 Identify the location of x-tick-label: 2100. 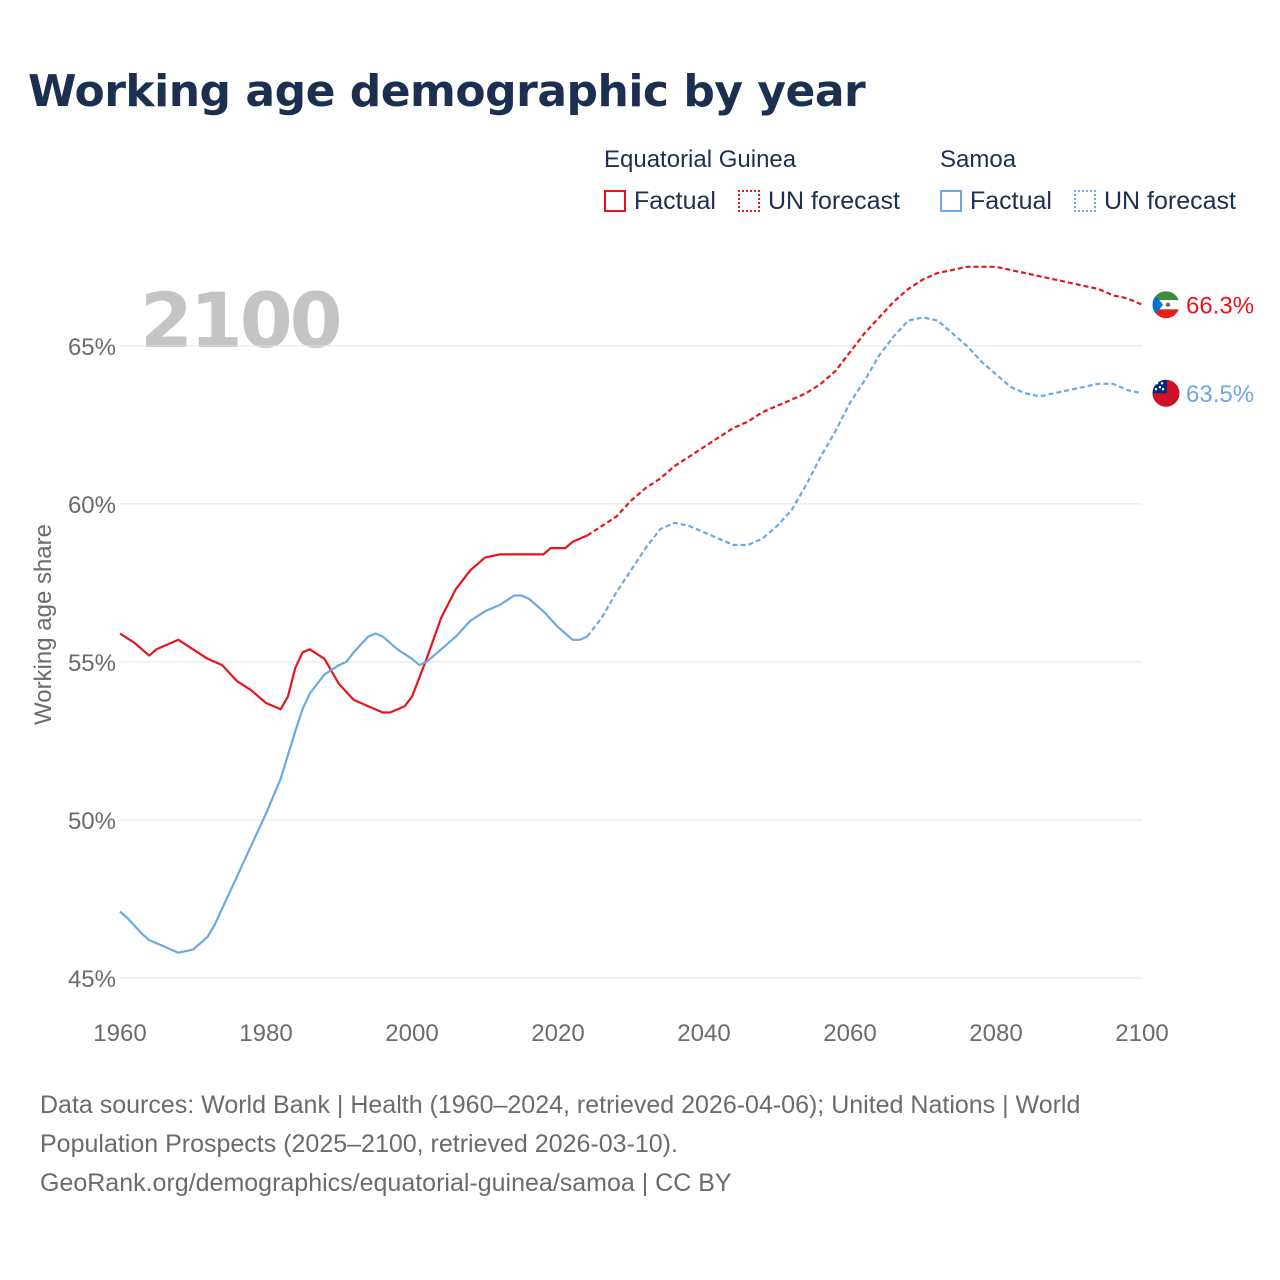
(1141, 1033).